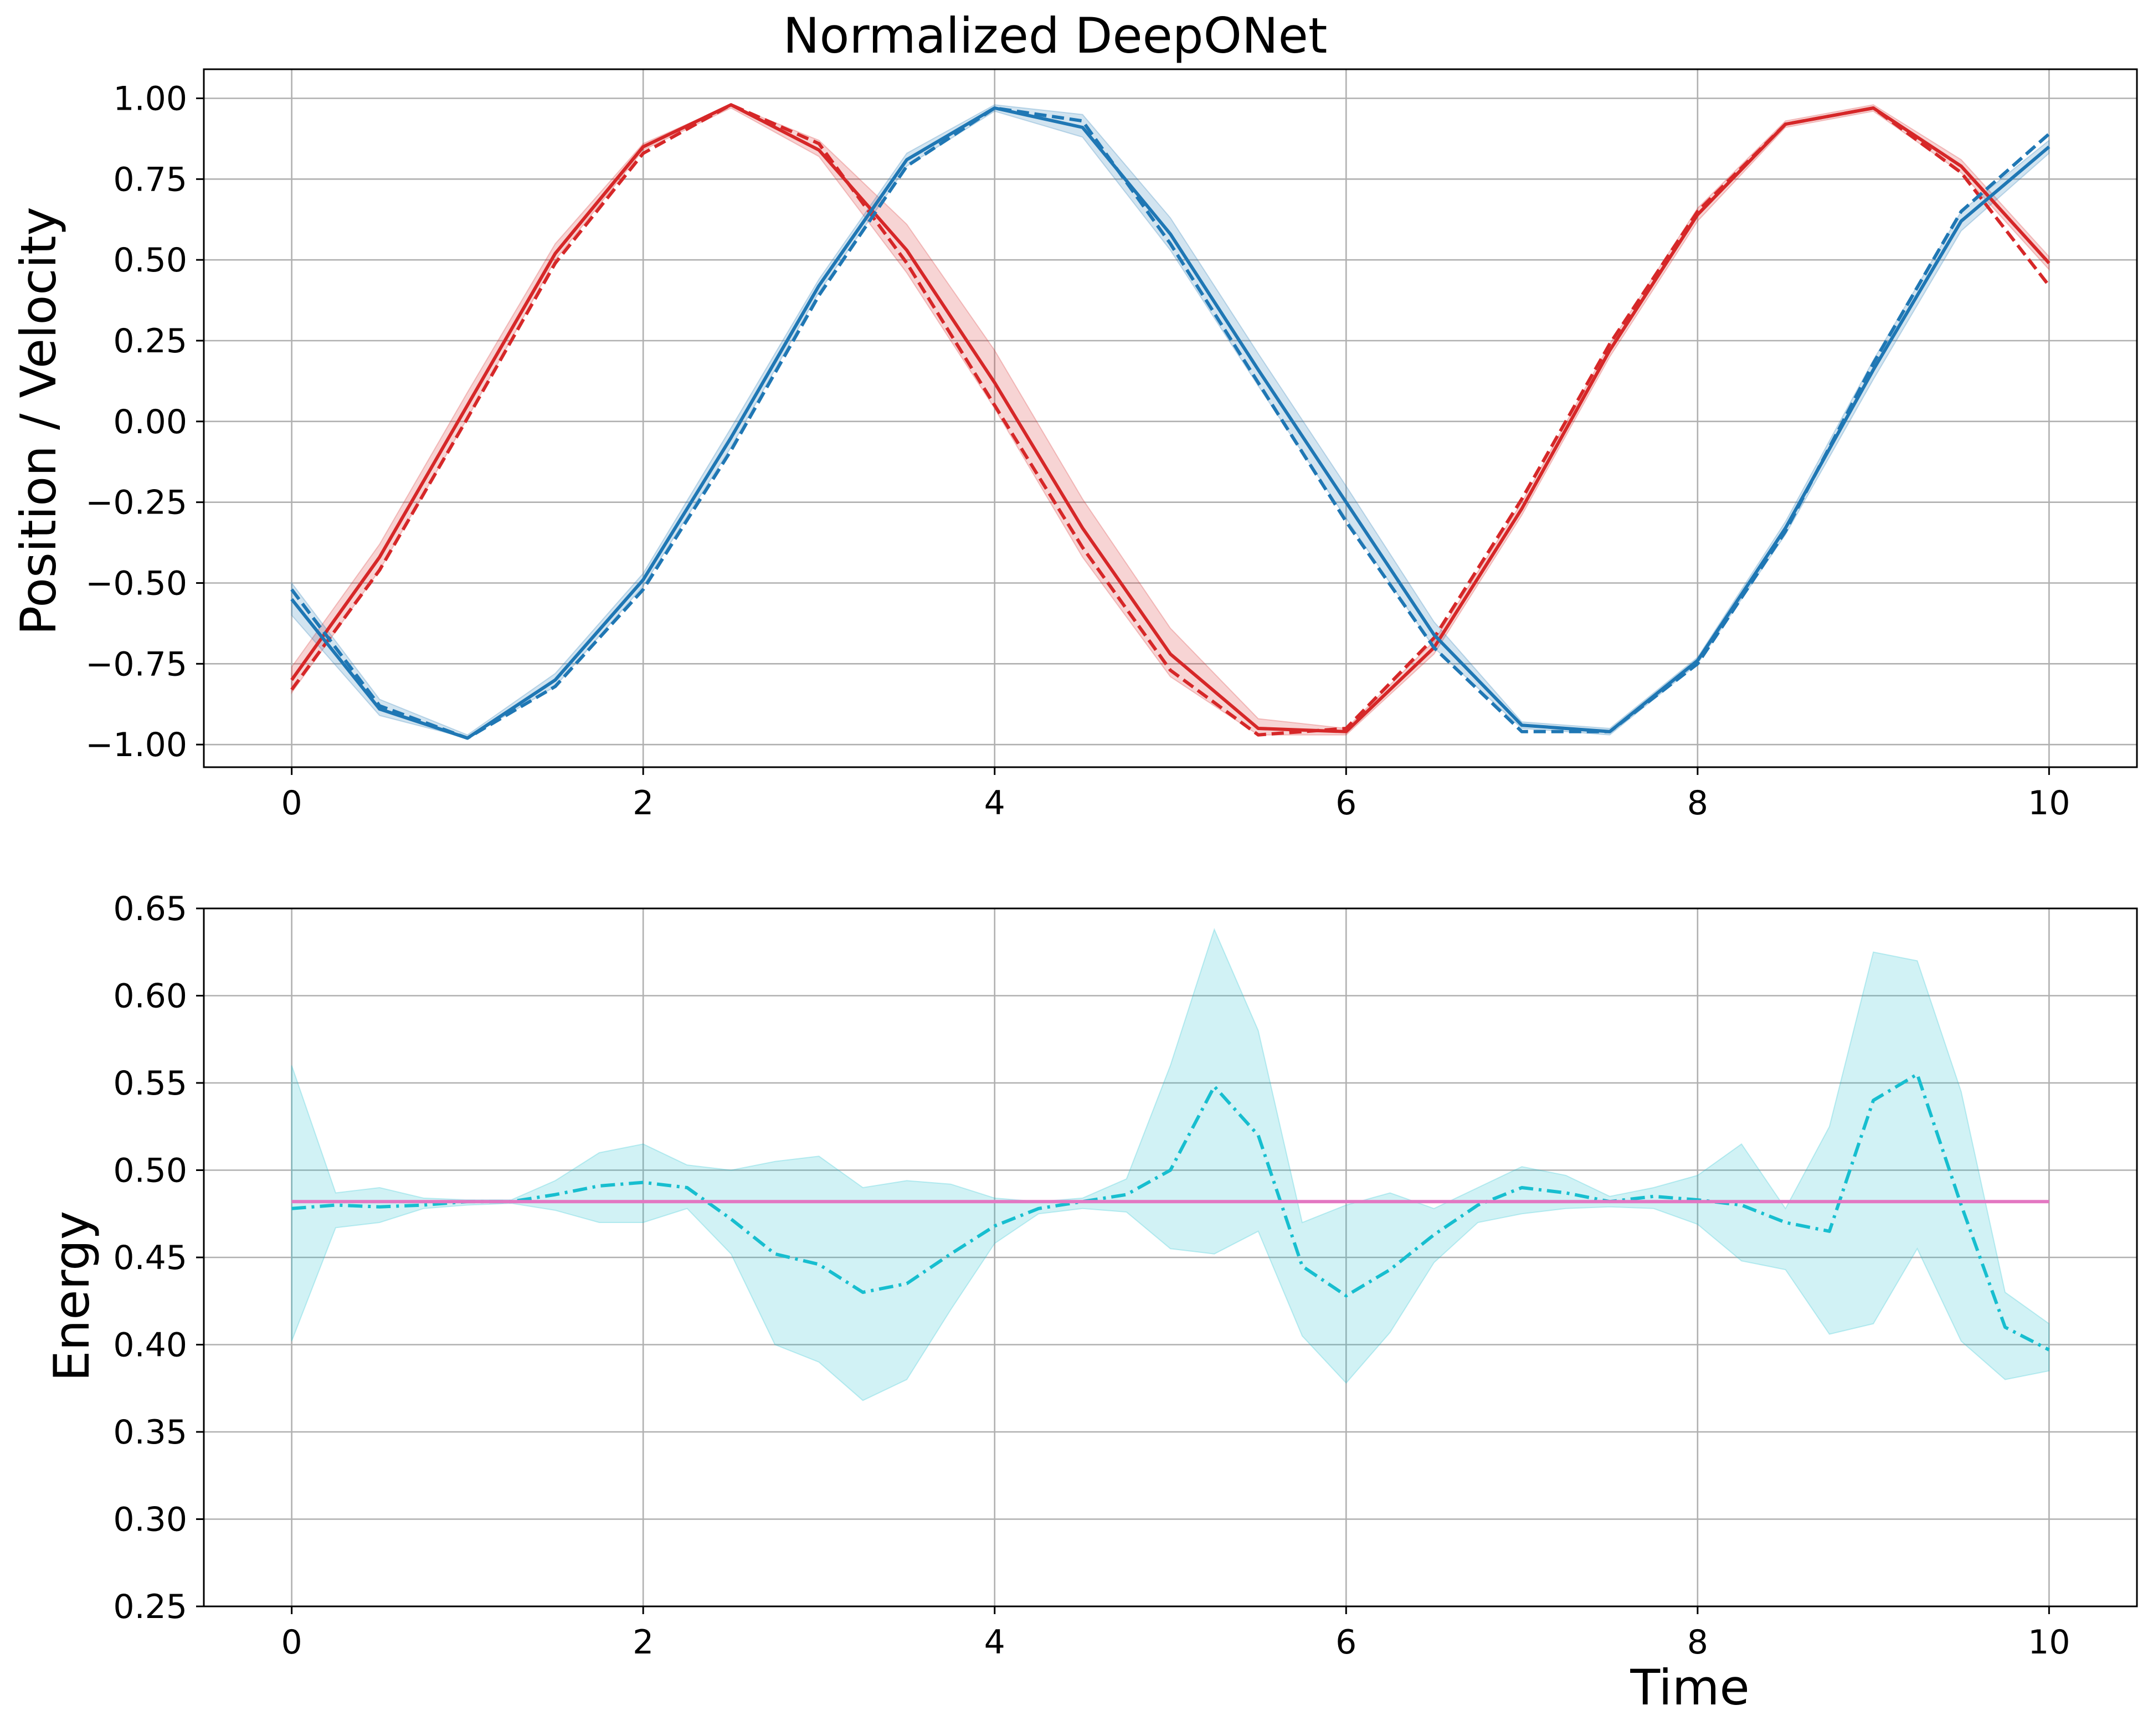 This screenshot has height=1736, width=2153. Describe the element at coordinates (994, 1642) in the screenshot. I see `energy-x-tick-label-2: 4` at that location.